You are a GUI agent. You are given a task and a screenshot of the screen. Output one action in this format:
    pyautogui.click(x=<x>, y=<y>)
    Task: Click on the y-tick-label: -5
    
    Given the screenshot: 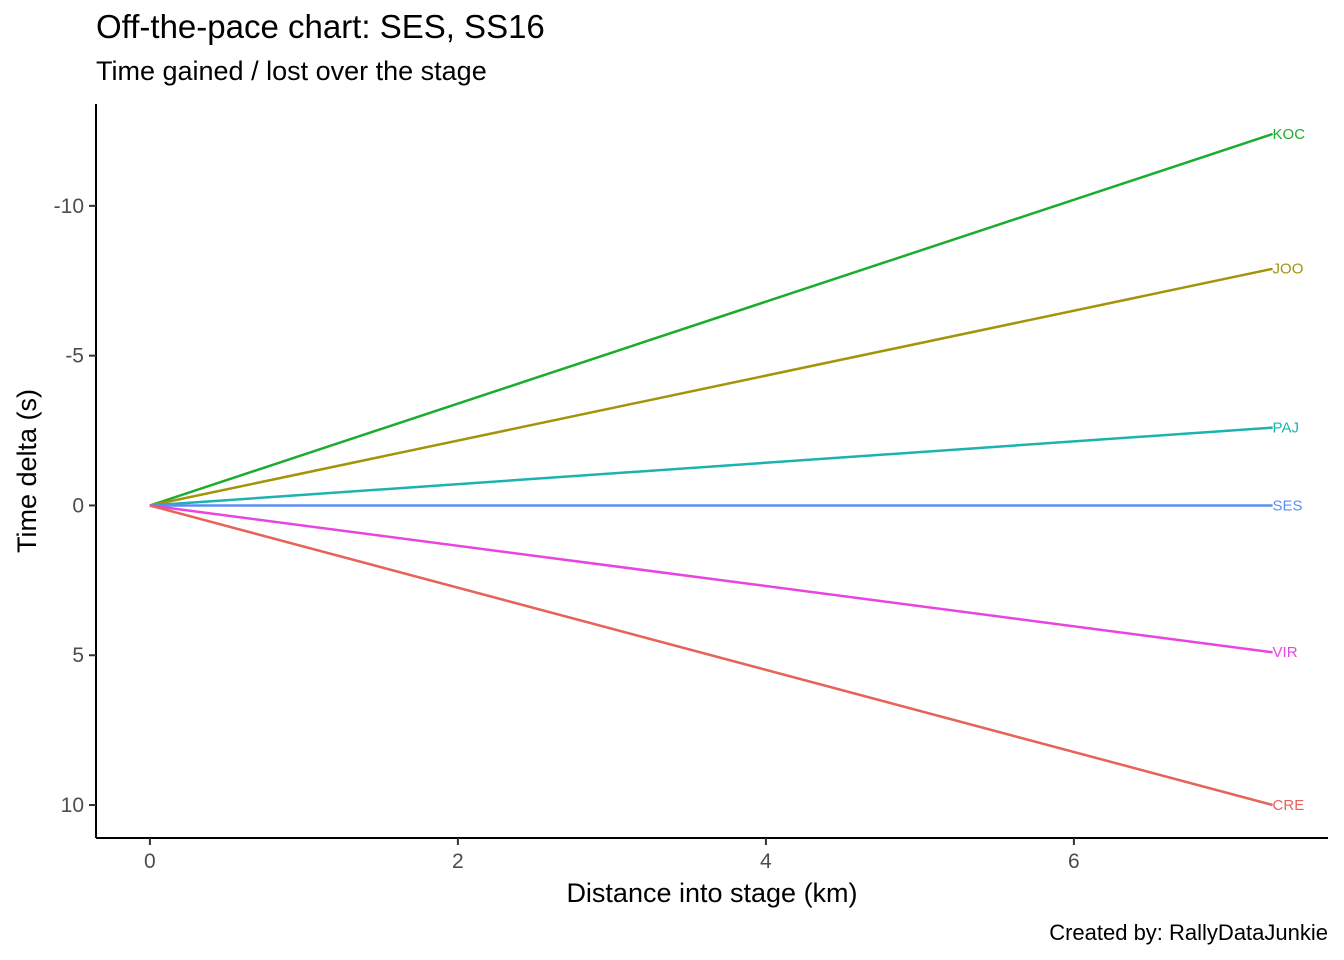 What is the action you would take?
    pyautogui.click(x=74, y=356)
    